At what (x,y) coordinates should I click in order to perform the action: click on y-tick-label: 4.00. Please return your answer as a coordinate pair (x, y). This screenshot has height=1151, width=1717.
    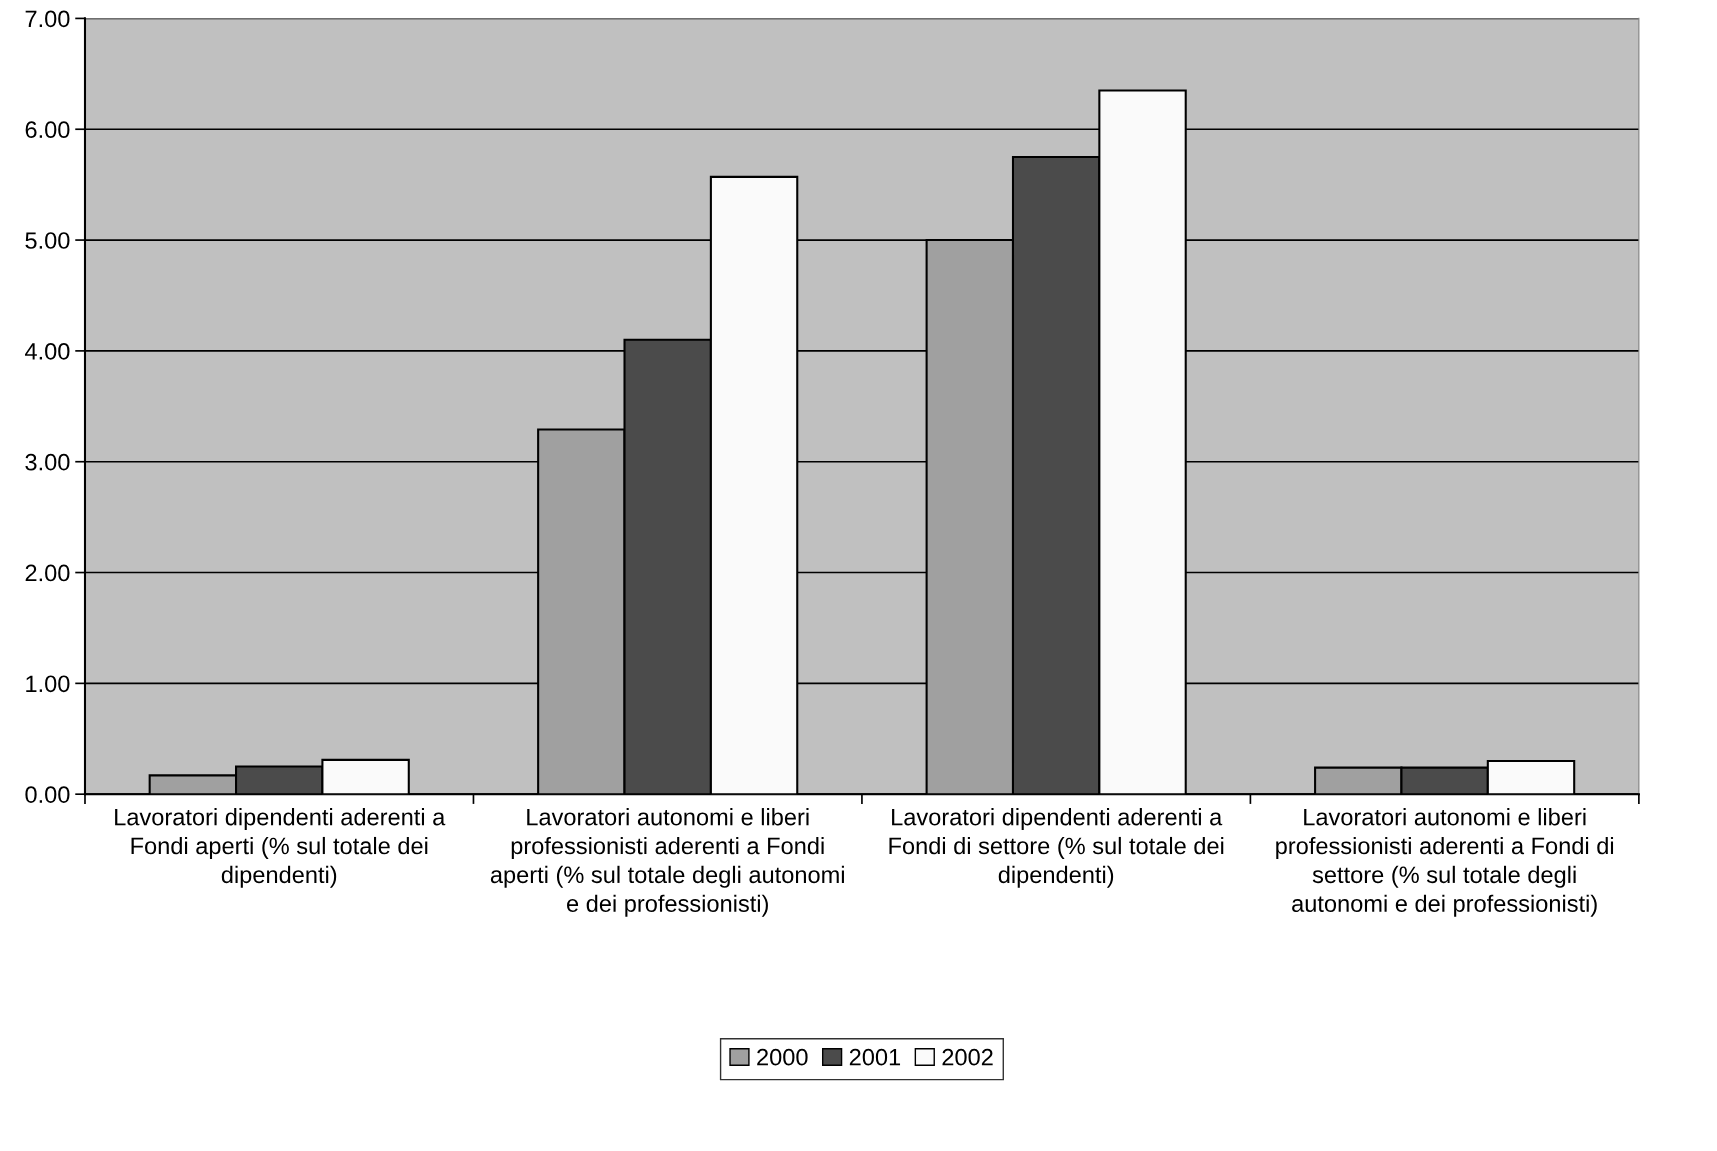
    Looking at the image, I should click on (47, 351).